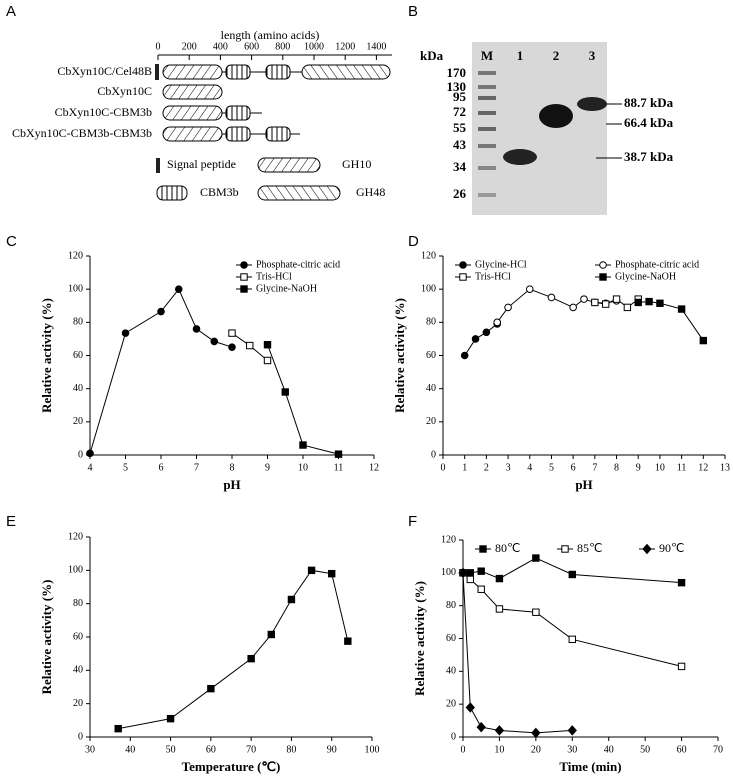  What do you see at coordinates (464, 467) in the screenshot?
I see `x-tick-label: 1` at bounding box center [464, 467].